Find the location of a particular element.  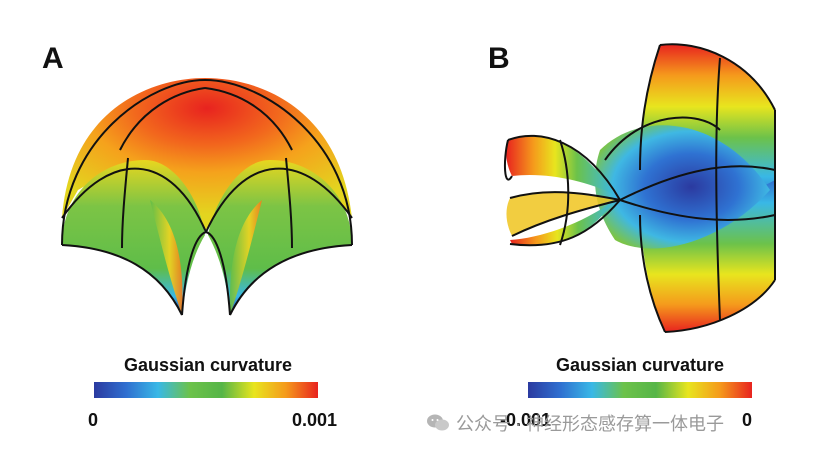

colorbar-a is located at coordinates (206, 390).